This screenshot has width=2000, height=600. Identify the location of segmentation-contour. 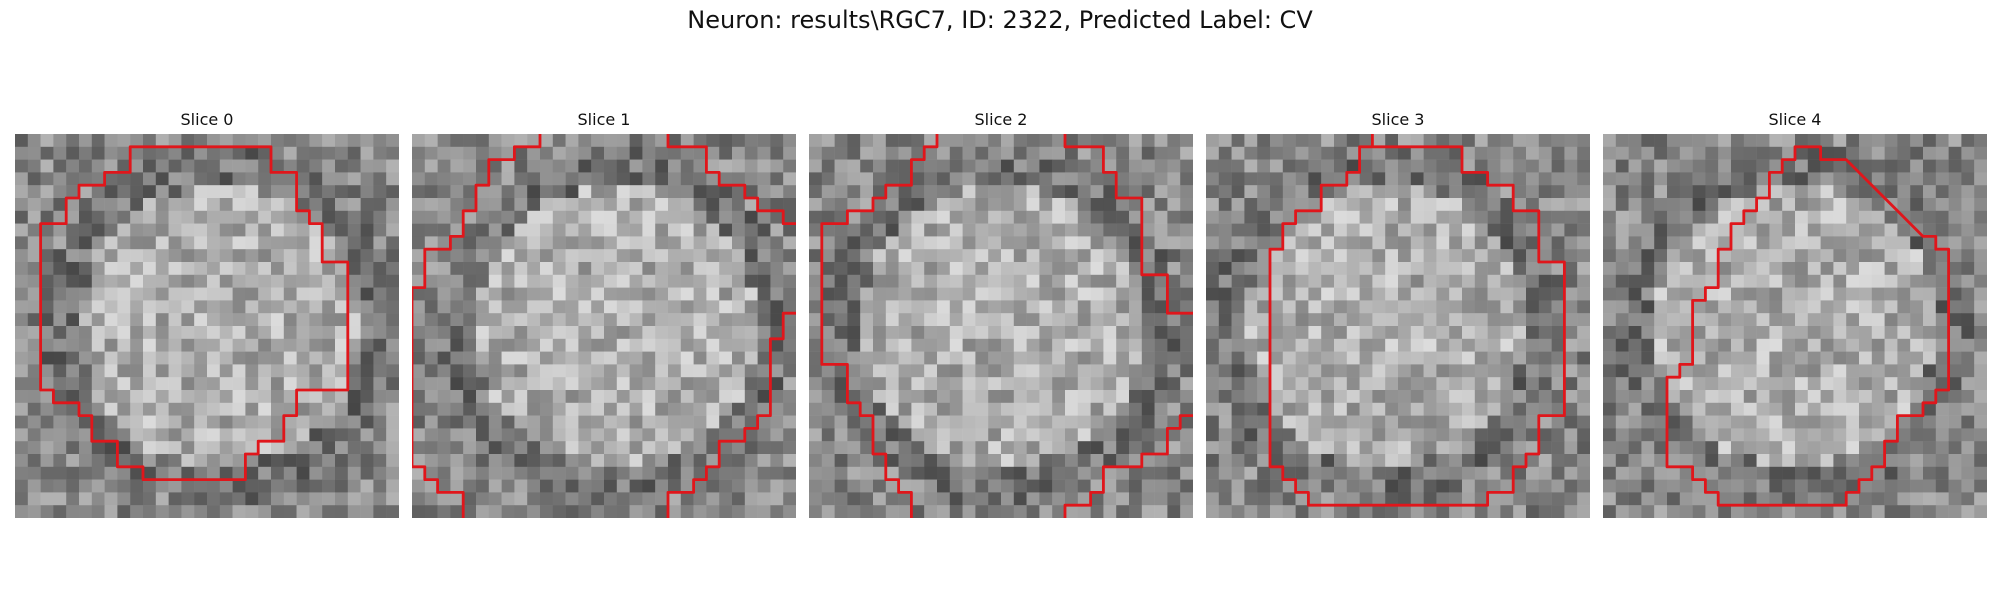
(879, 326).